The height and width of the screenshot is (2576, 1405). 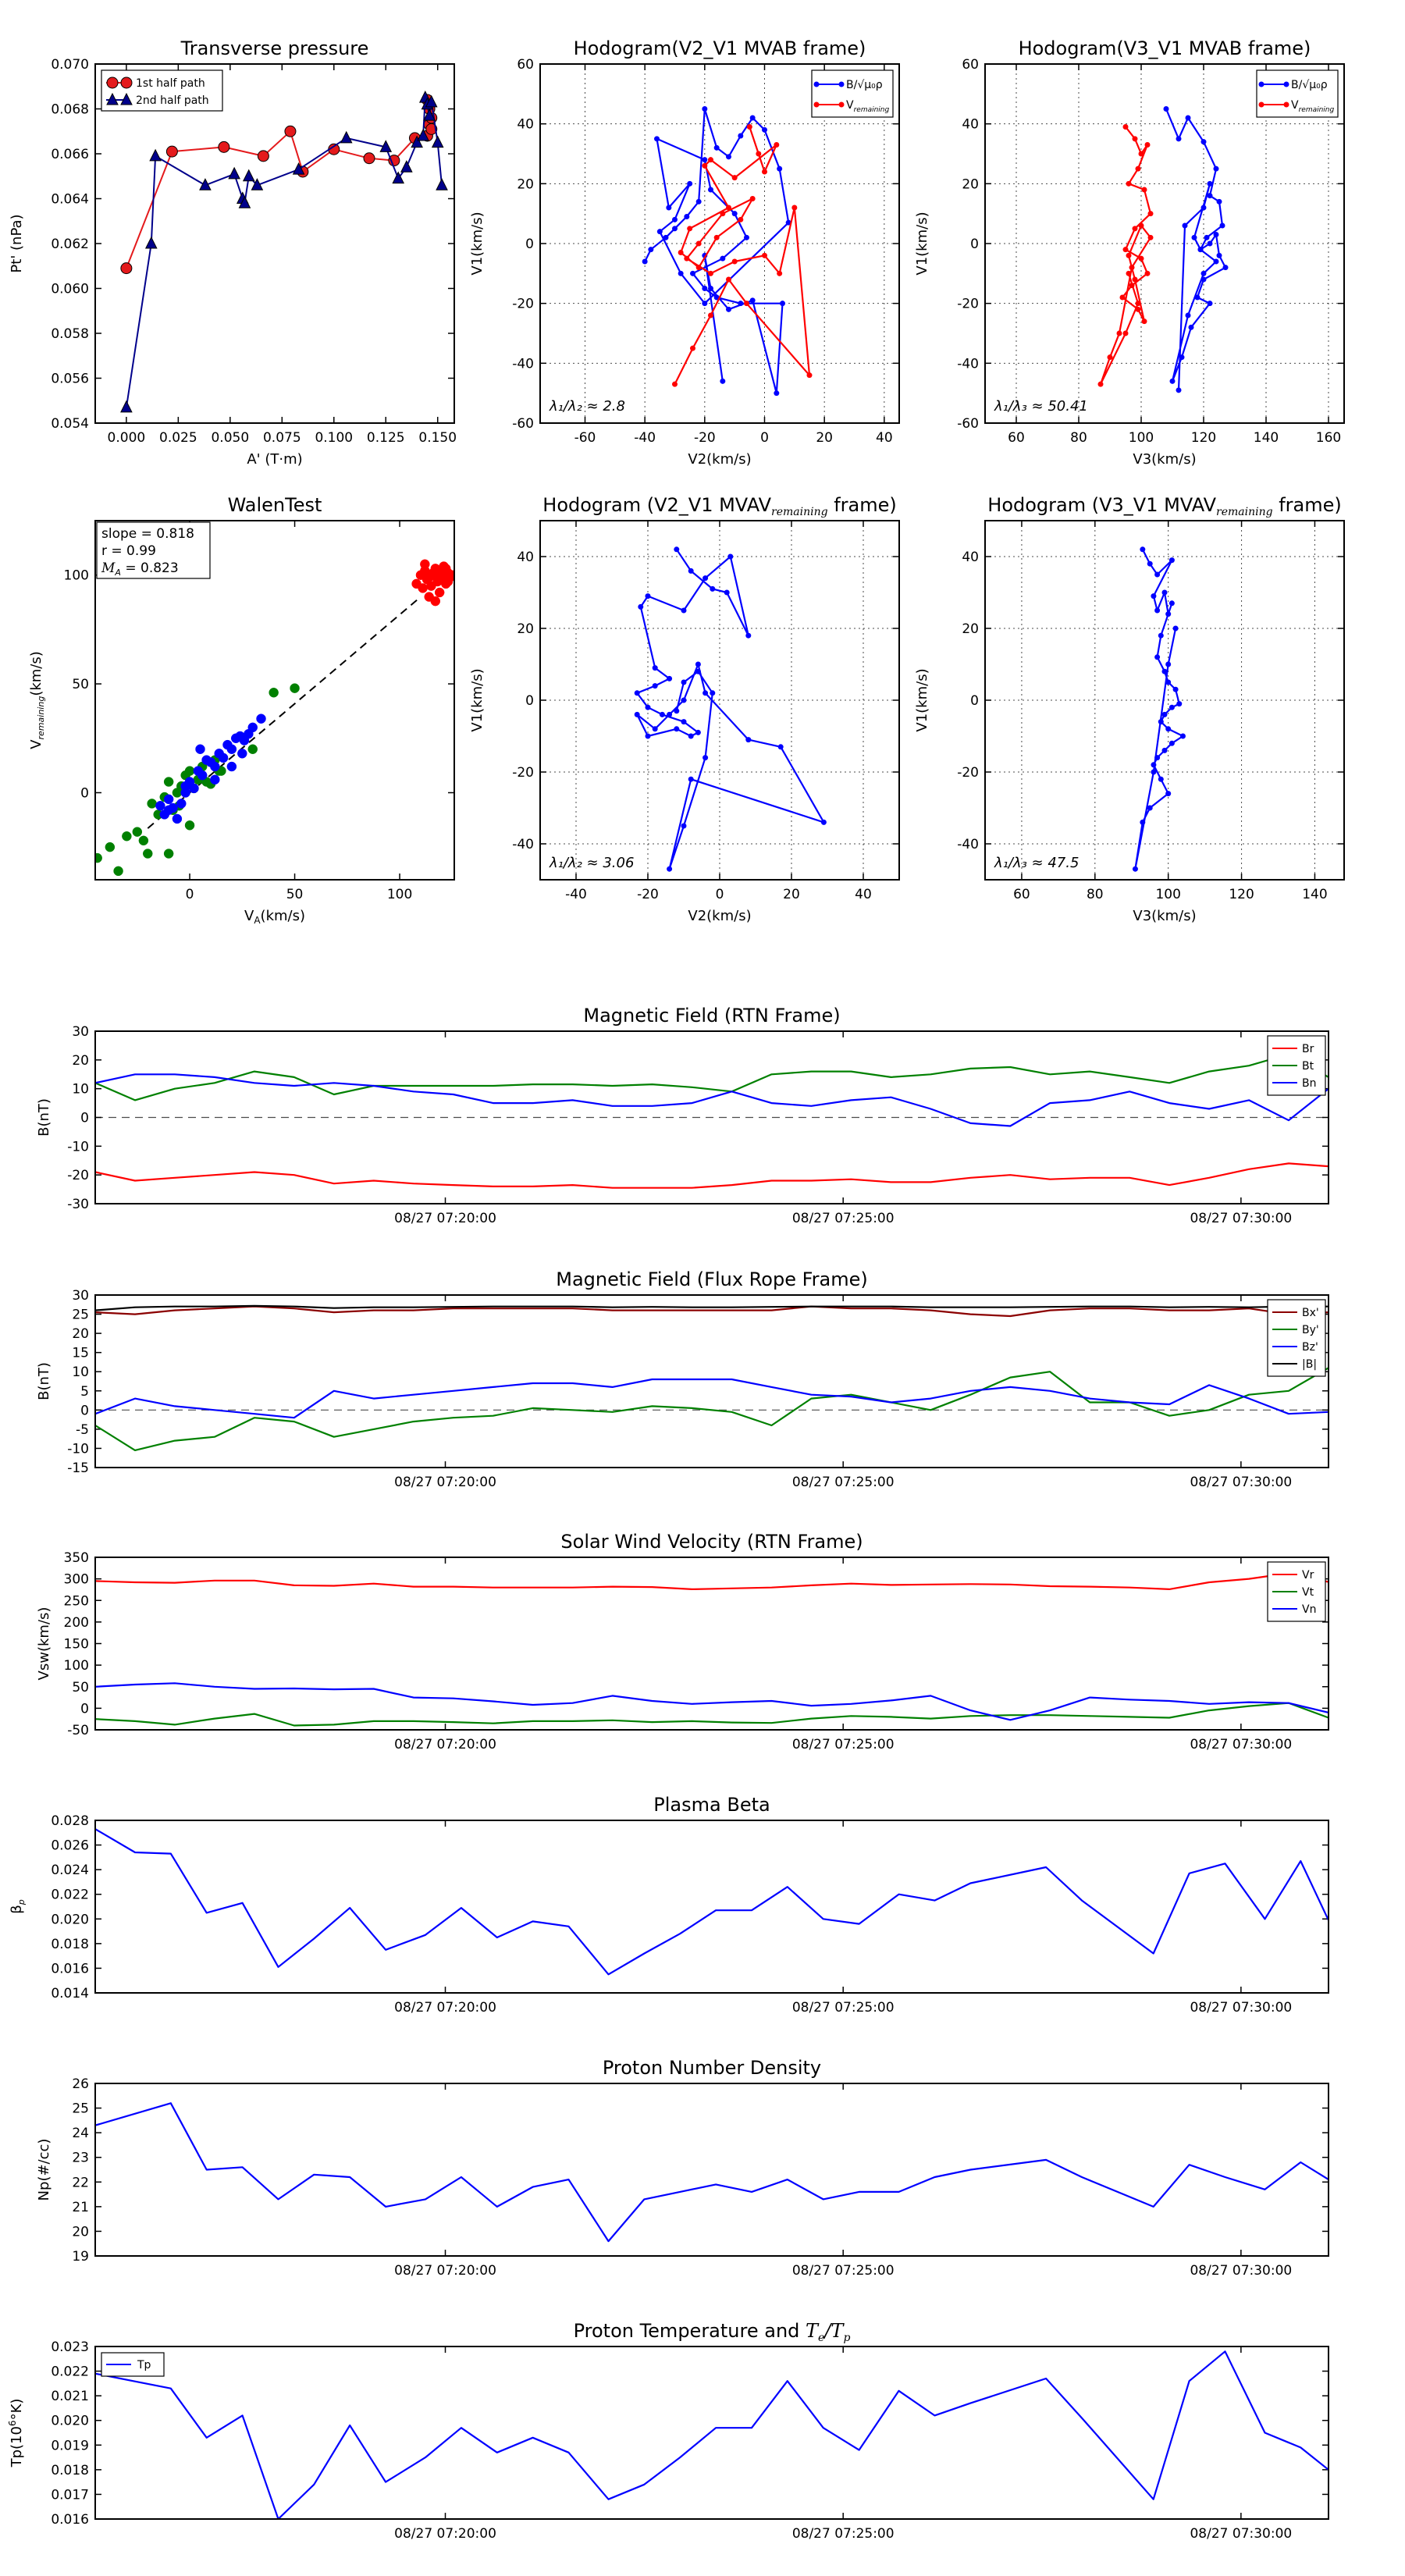 I want to click on y-axis-label: Tp(106°K), so click(x=16, y=2433).